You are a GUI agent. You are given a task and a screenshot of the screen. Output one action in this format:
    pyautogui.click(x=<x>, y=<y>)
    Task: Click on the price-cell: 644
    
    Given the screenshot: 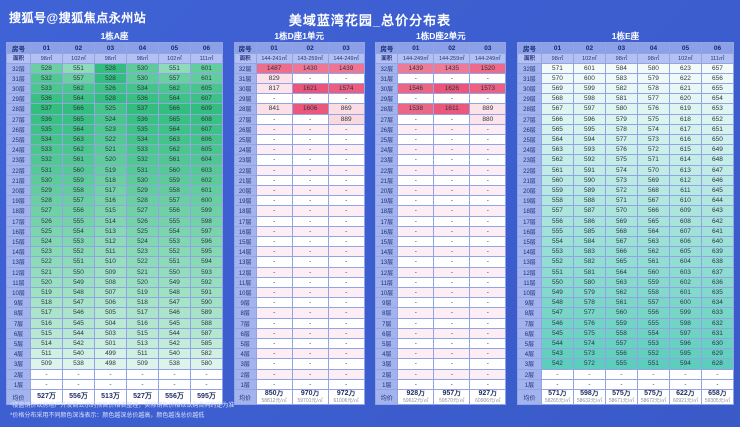 What is the action you would take?
    pyautogui.click(x=717, y=201)
    